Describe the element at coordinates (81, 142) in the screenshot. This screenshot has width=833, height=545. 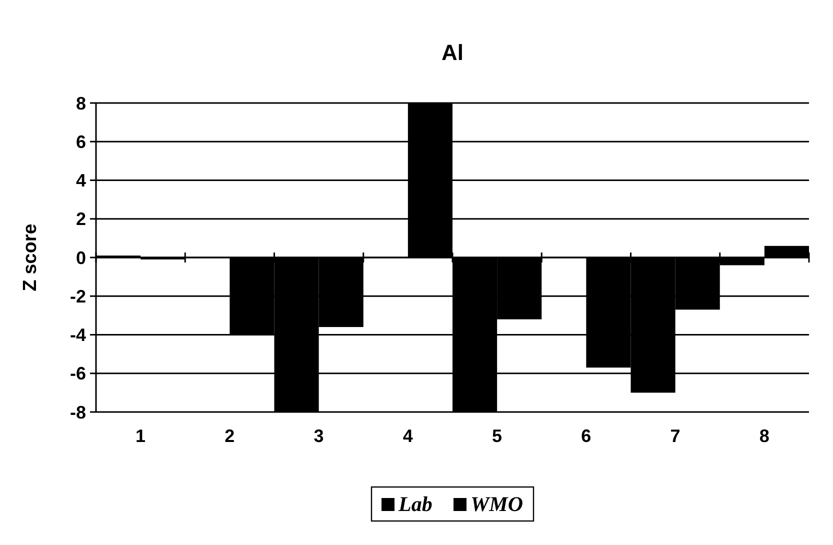
I see `y-tick-label: 6` at that location.